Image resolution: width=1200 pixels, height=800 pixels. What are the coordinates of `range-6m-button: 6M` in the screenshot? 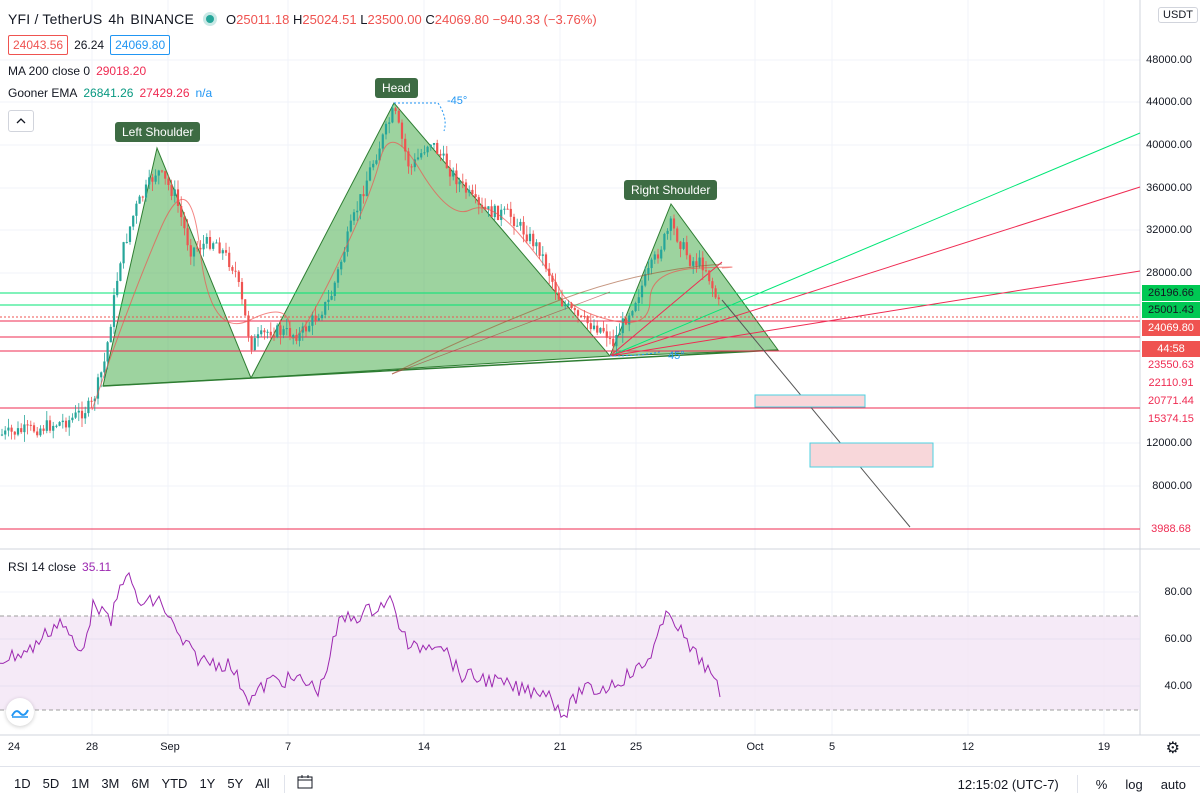 It's located at (140, 783).